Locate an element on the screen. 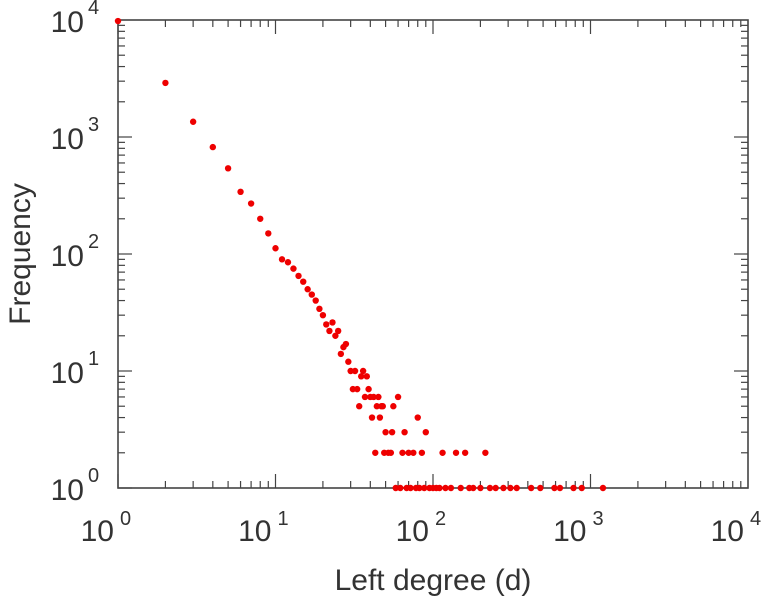  y-axis-label: Frequency is located at coordinates (20, 254).